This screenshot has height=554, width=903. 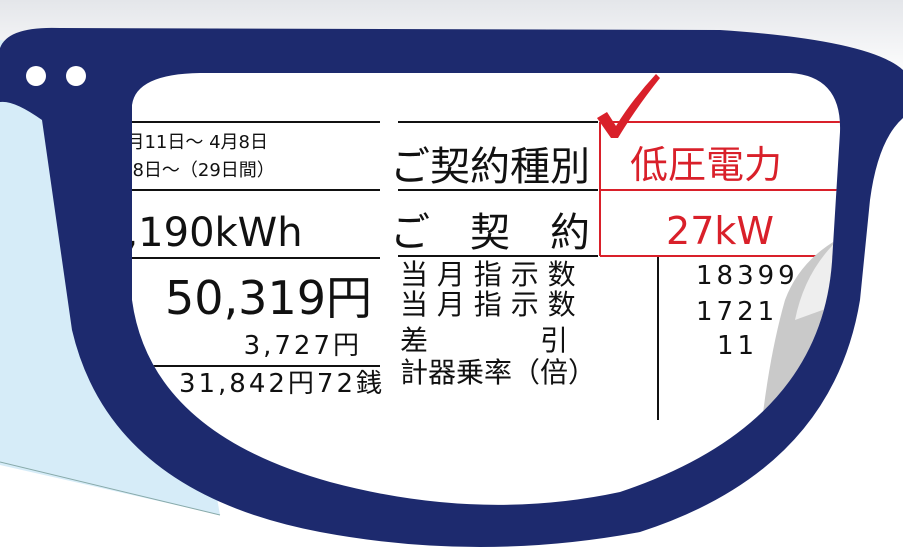 What do you see at coordinates (737, 312) in the screenshot?
I see `meter-value: 1721` at bounding box center [737, 312].